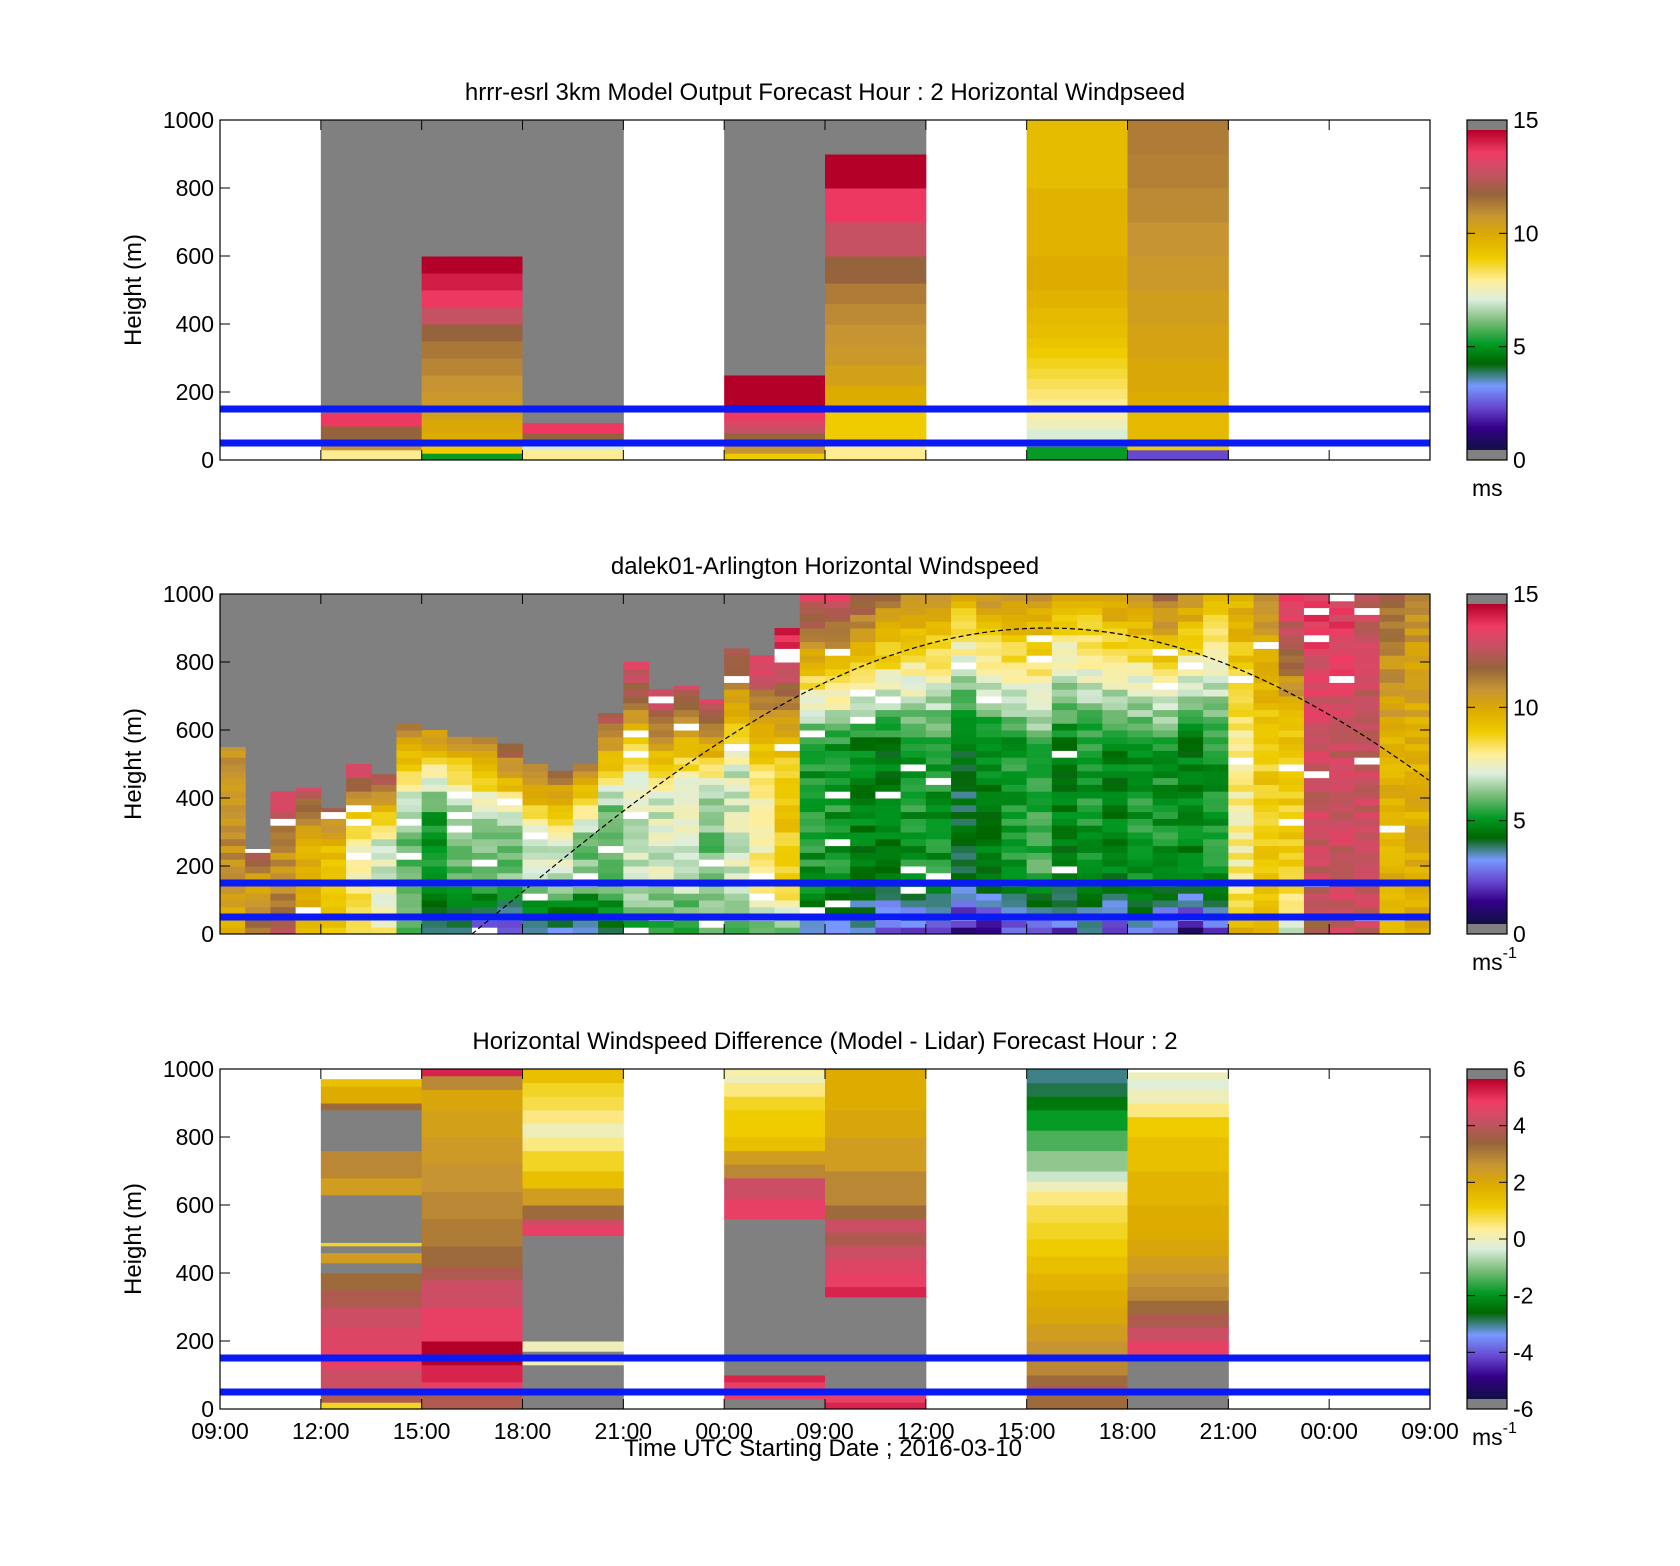 This screenshot has height=1566, width=1680. What do you see at coordinates (207, 460) in the screenshot?
I see `y-tick-label: 0` at bounding box center [207, 460].